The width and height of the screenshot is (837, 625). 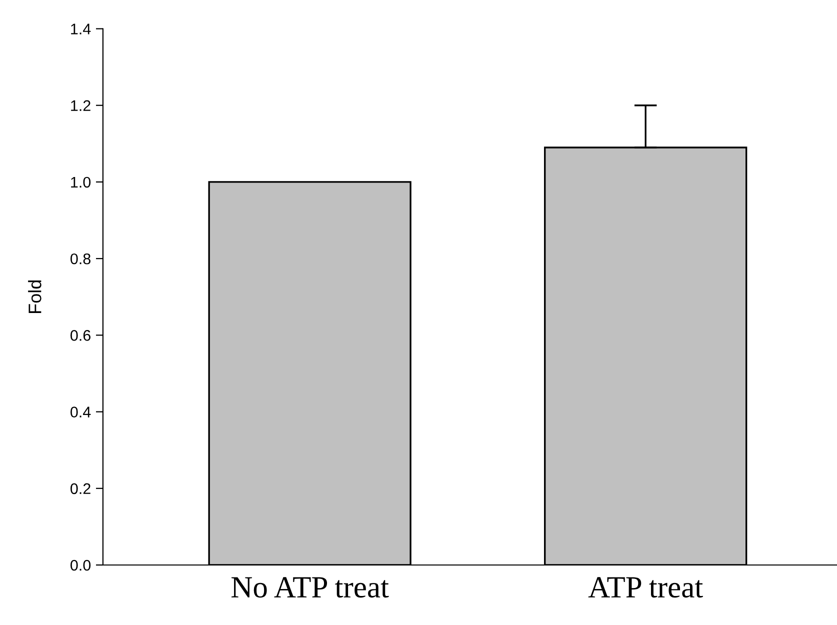 I want to click on x-tick-label: ATP treat, so click(x=645, y=587).